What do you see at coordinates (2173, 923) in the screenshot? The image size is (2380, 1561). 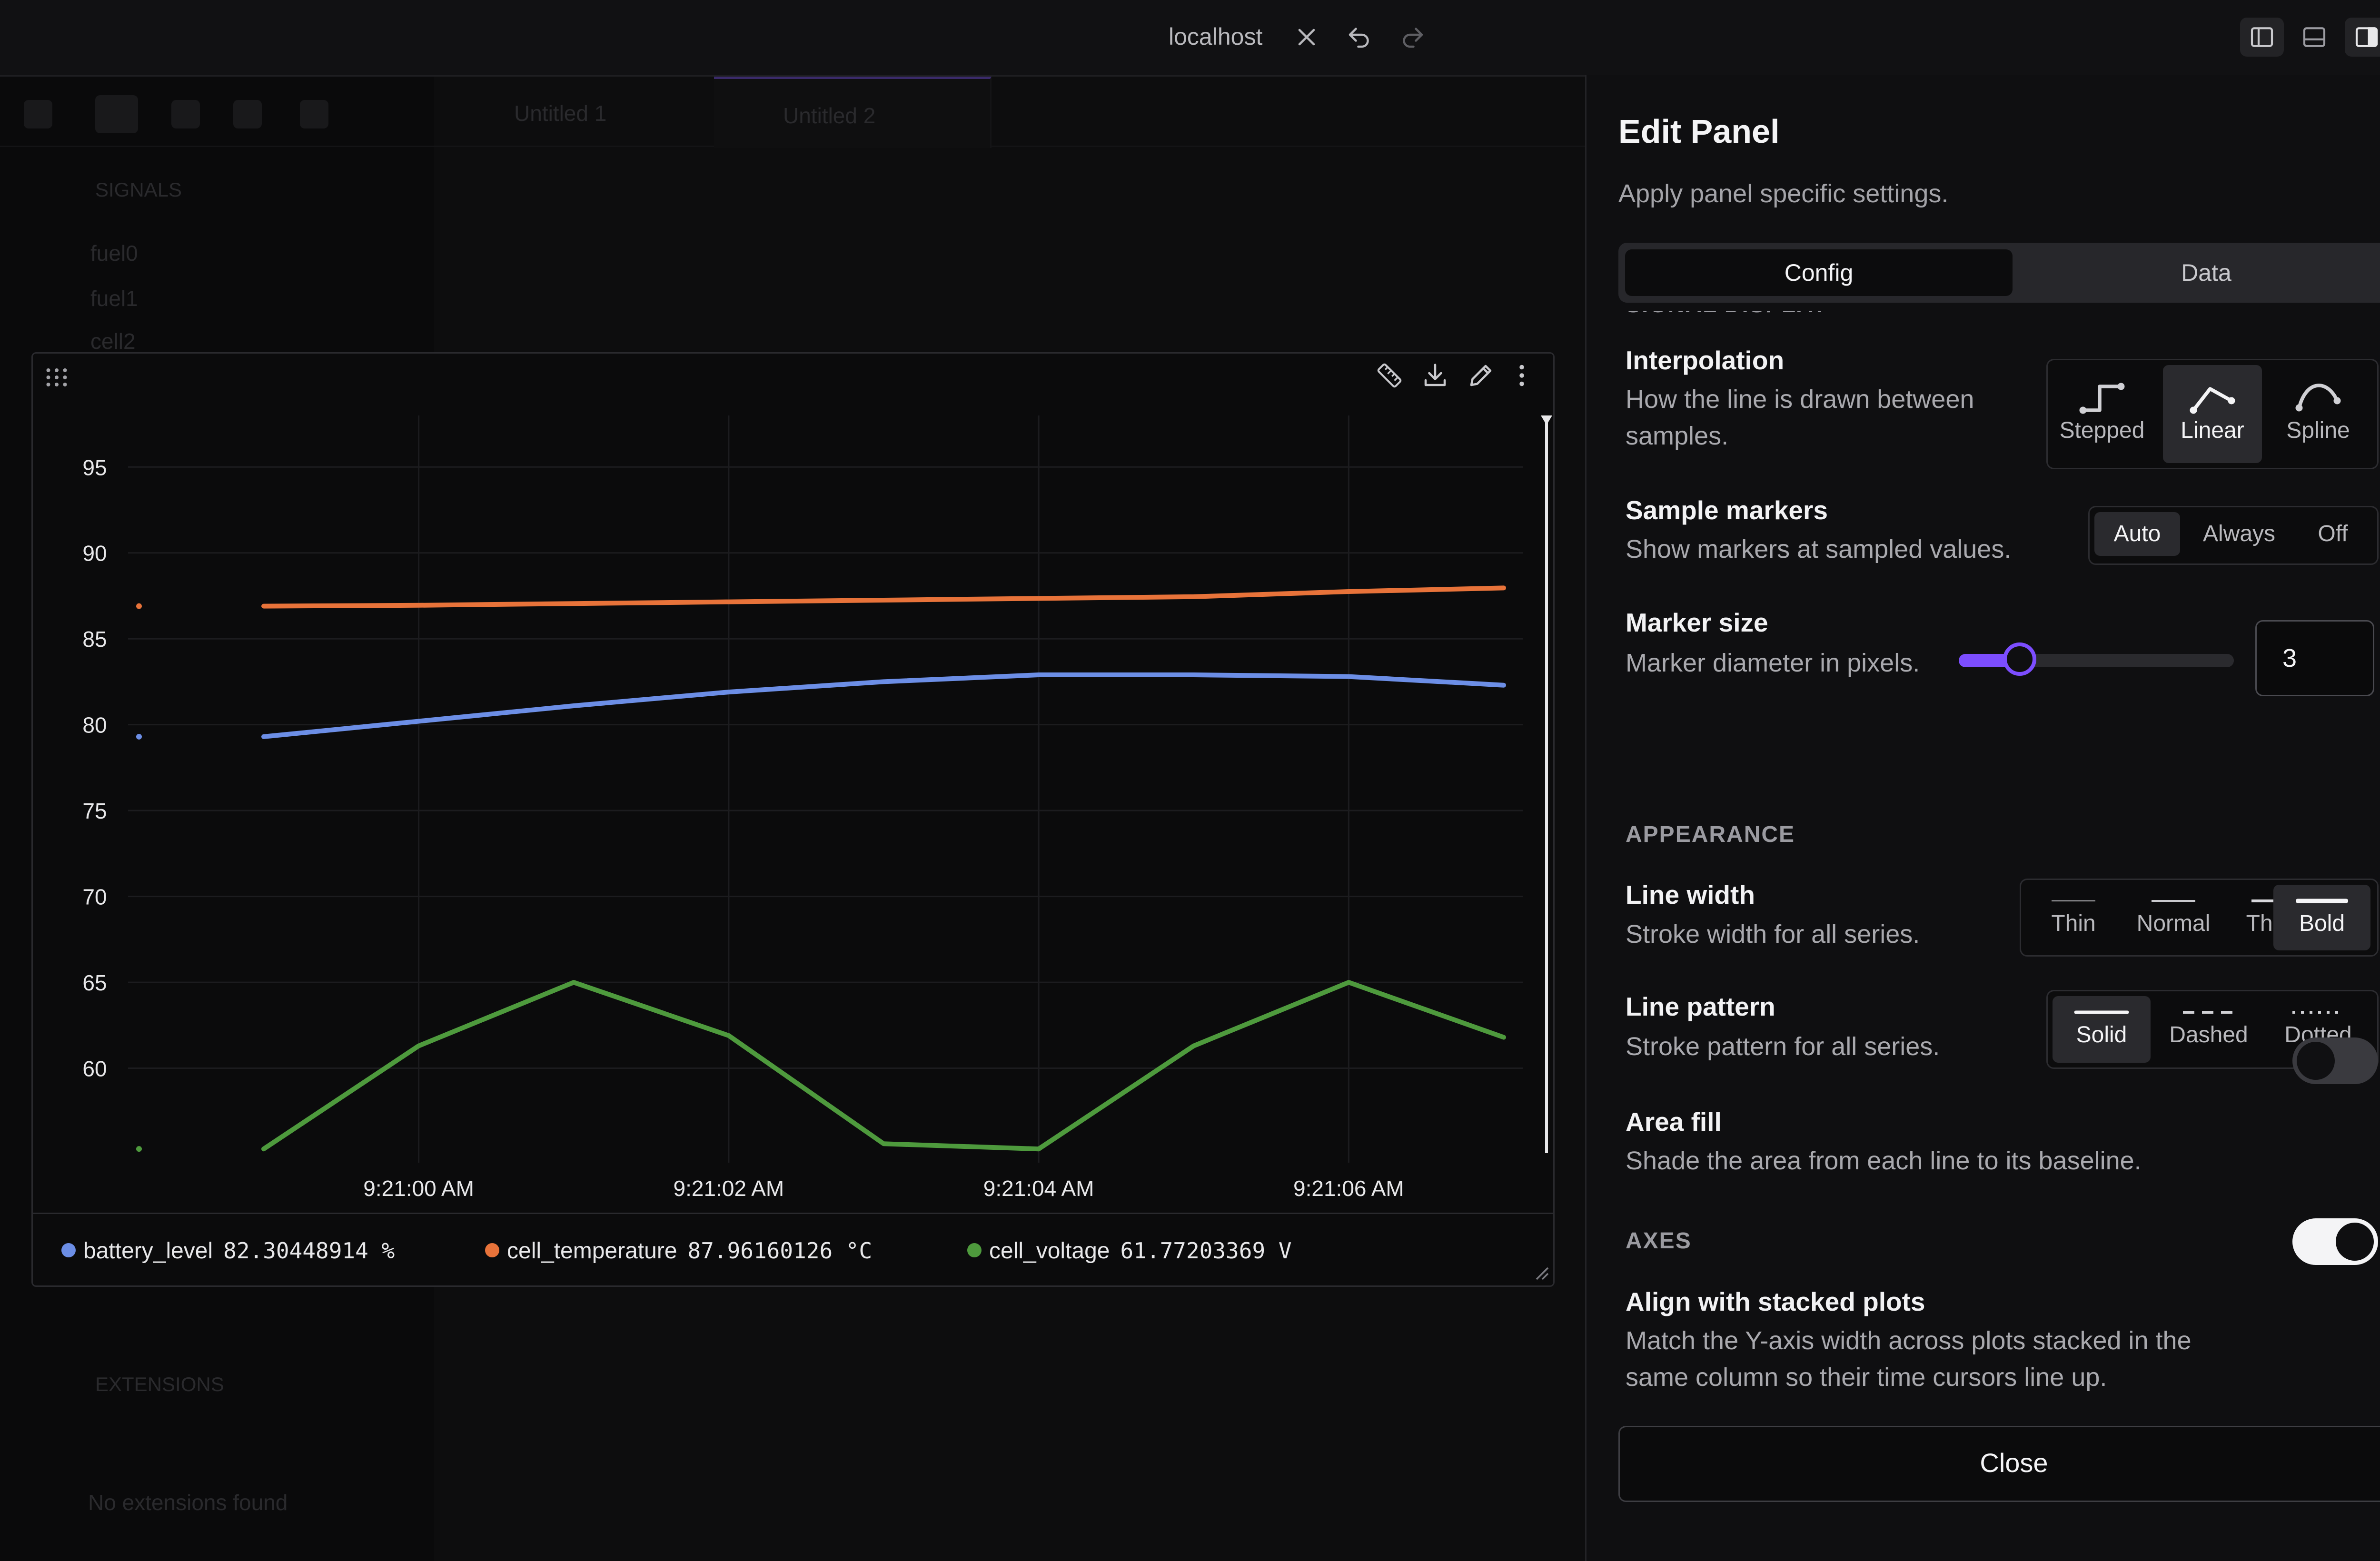 I see `line-width-option-label: Normal` at bounding box center [2173, 923].